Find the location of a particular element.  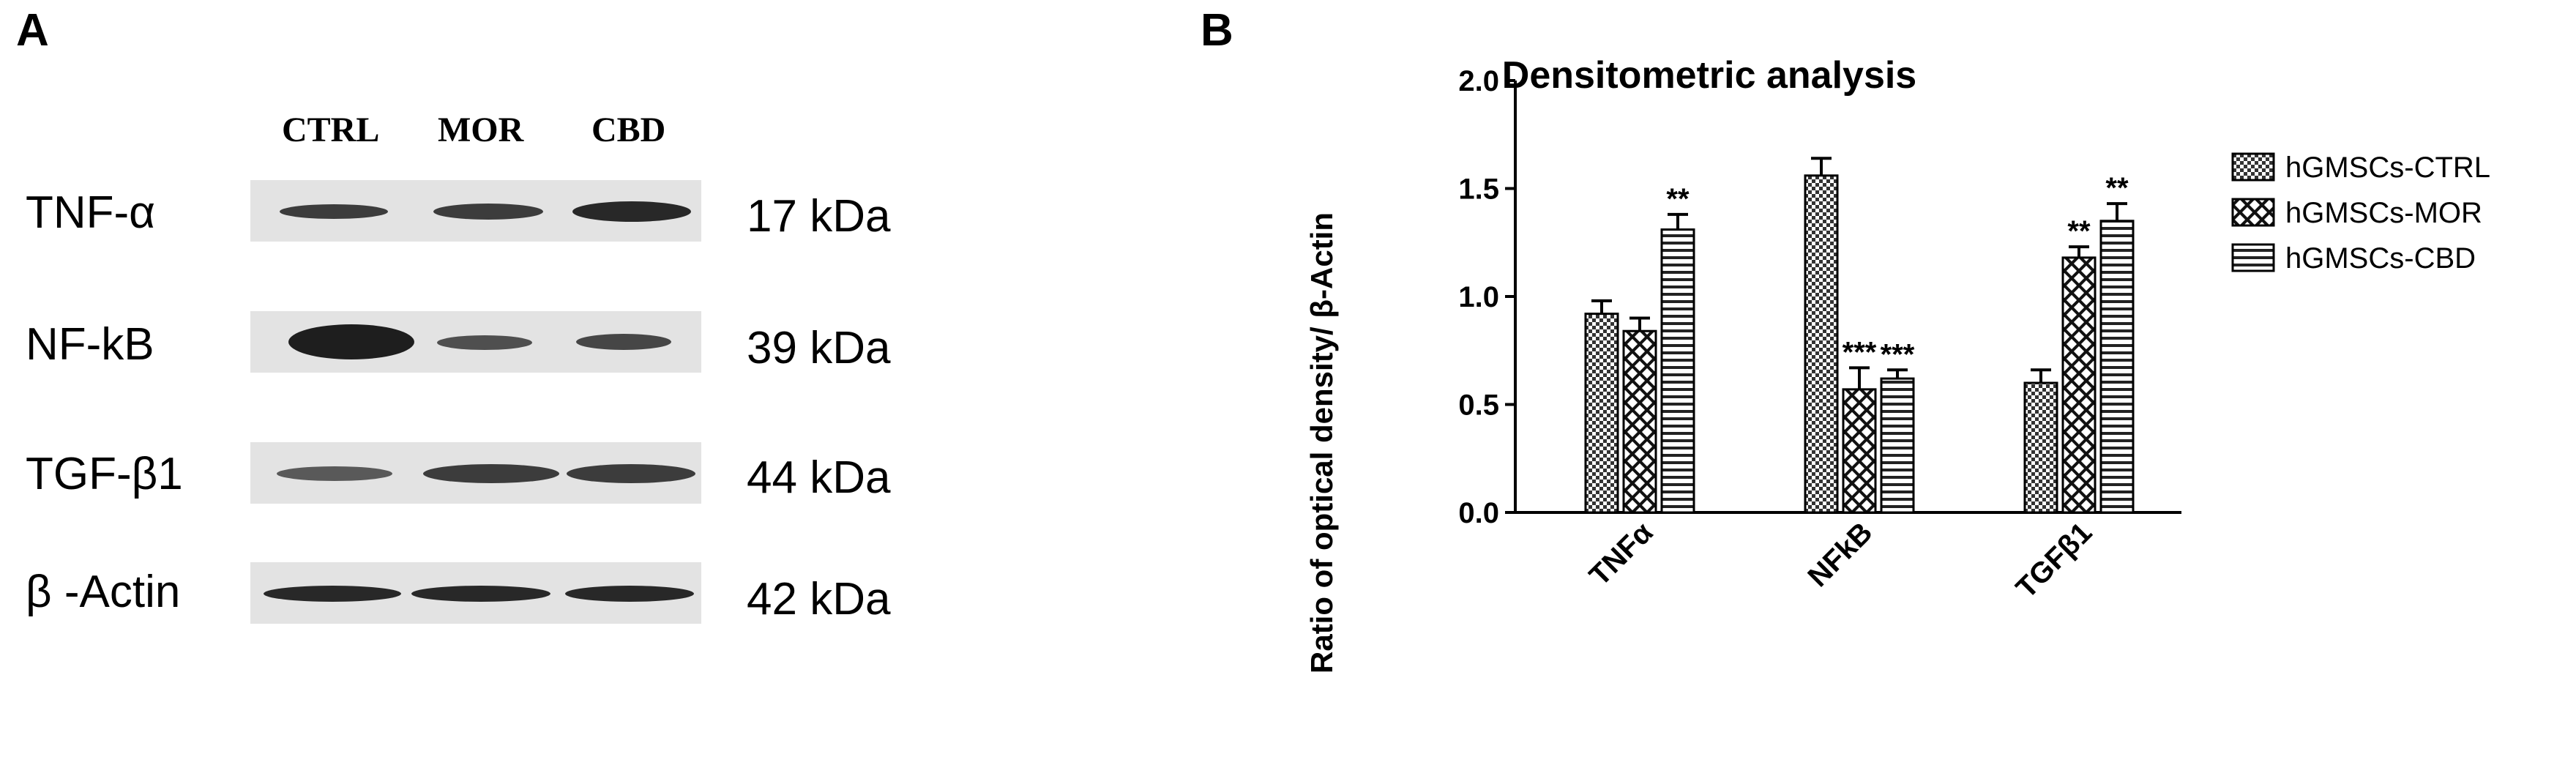

lane-label-ctrl: CTRL is located at coordinates (331, 130).